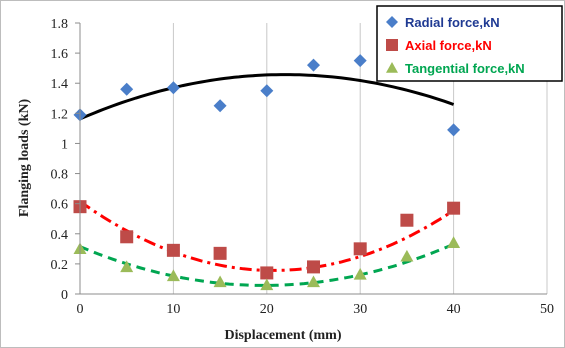 The height and width of the screenshot is (348, 565). What do you see at coordinates (267, 309) in the screenshot?
I see `x-tick-label: 20` at bounding box center [267, 309].